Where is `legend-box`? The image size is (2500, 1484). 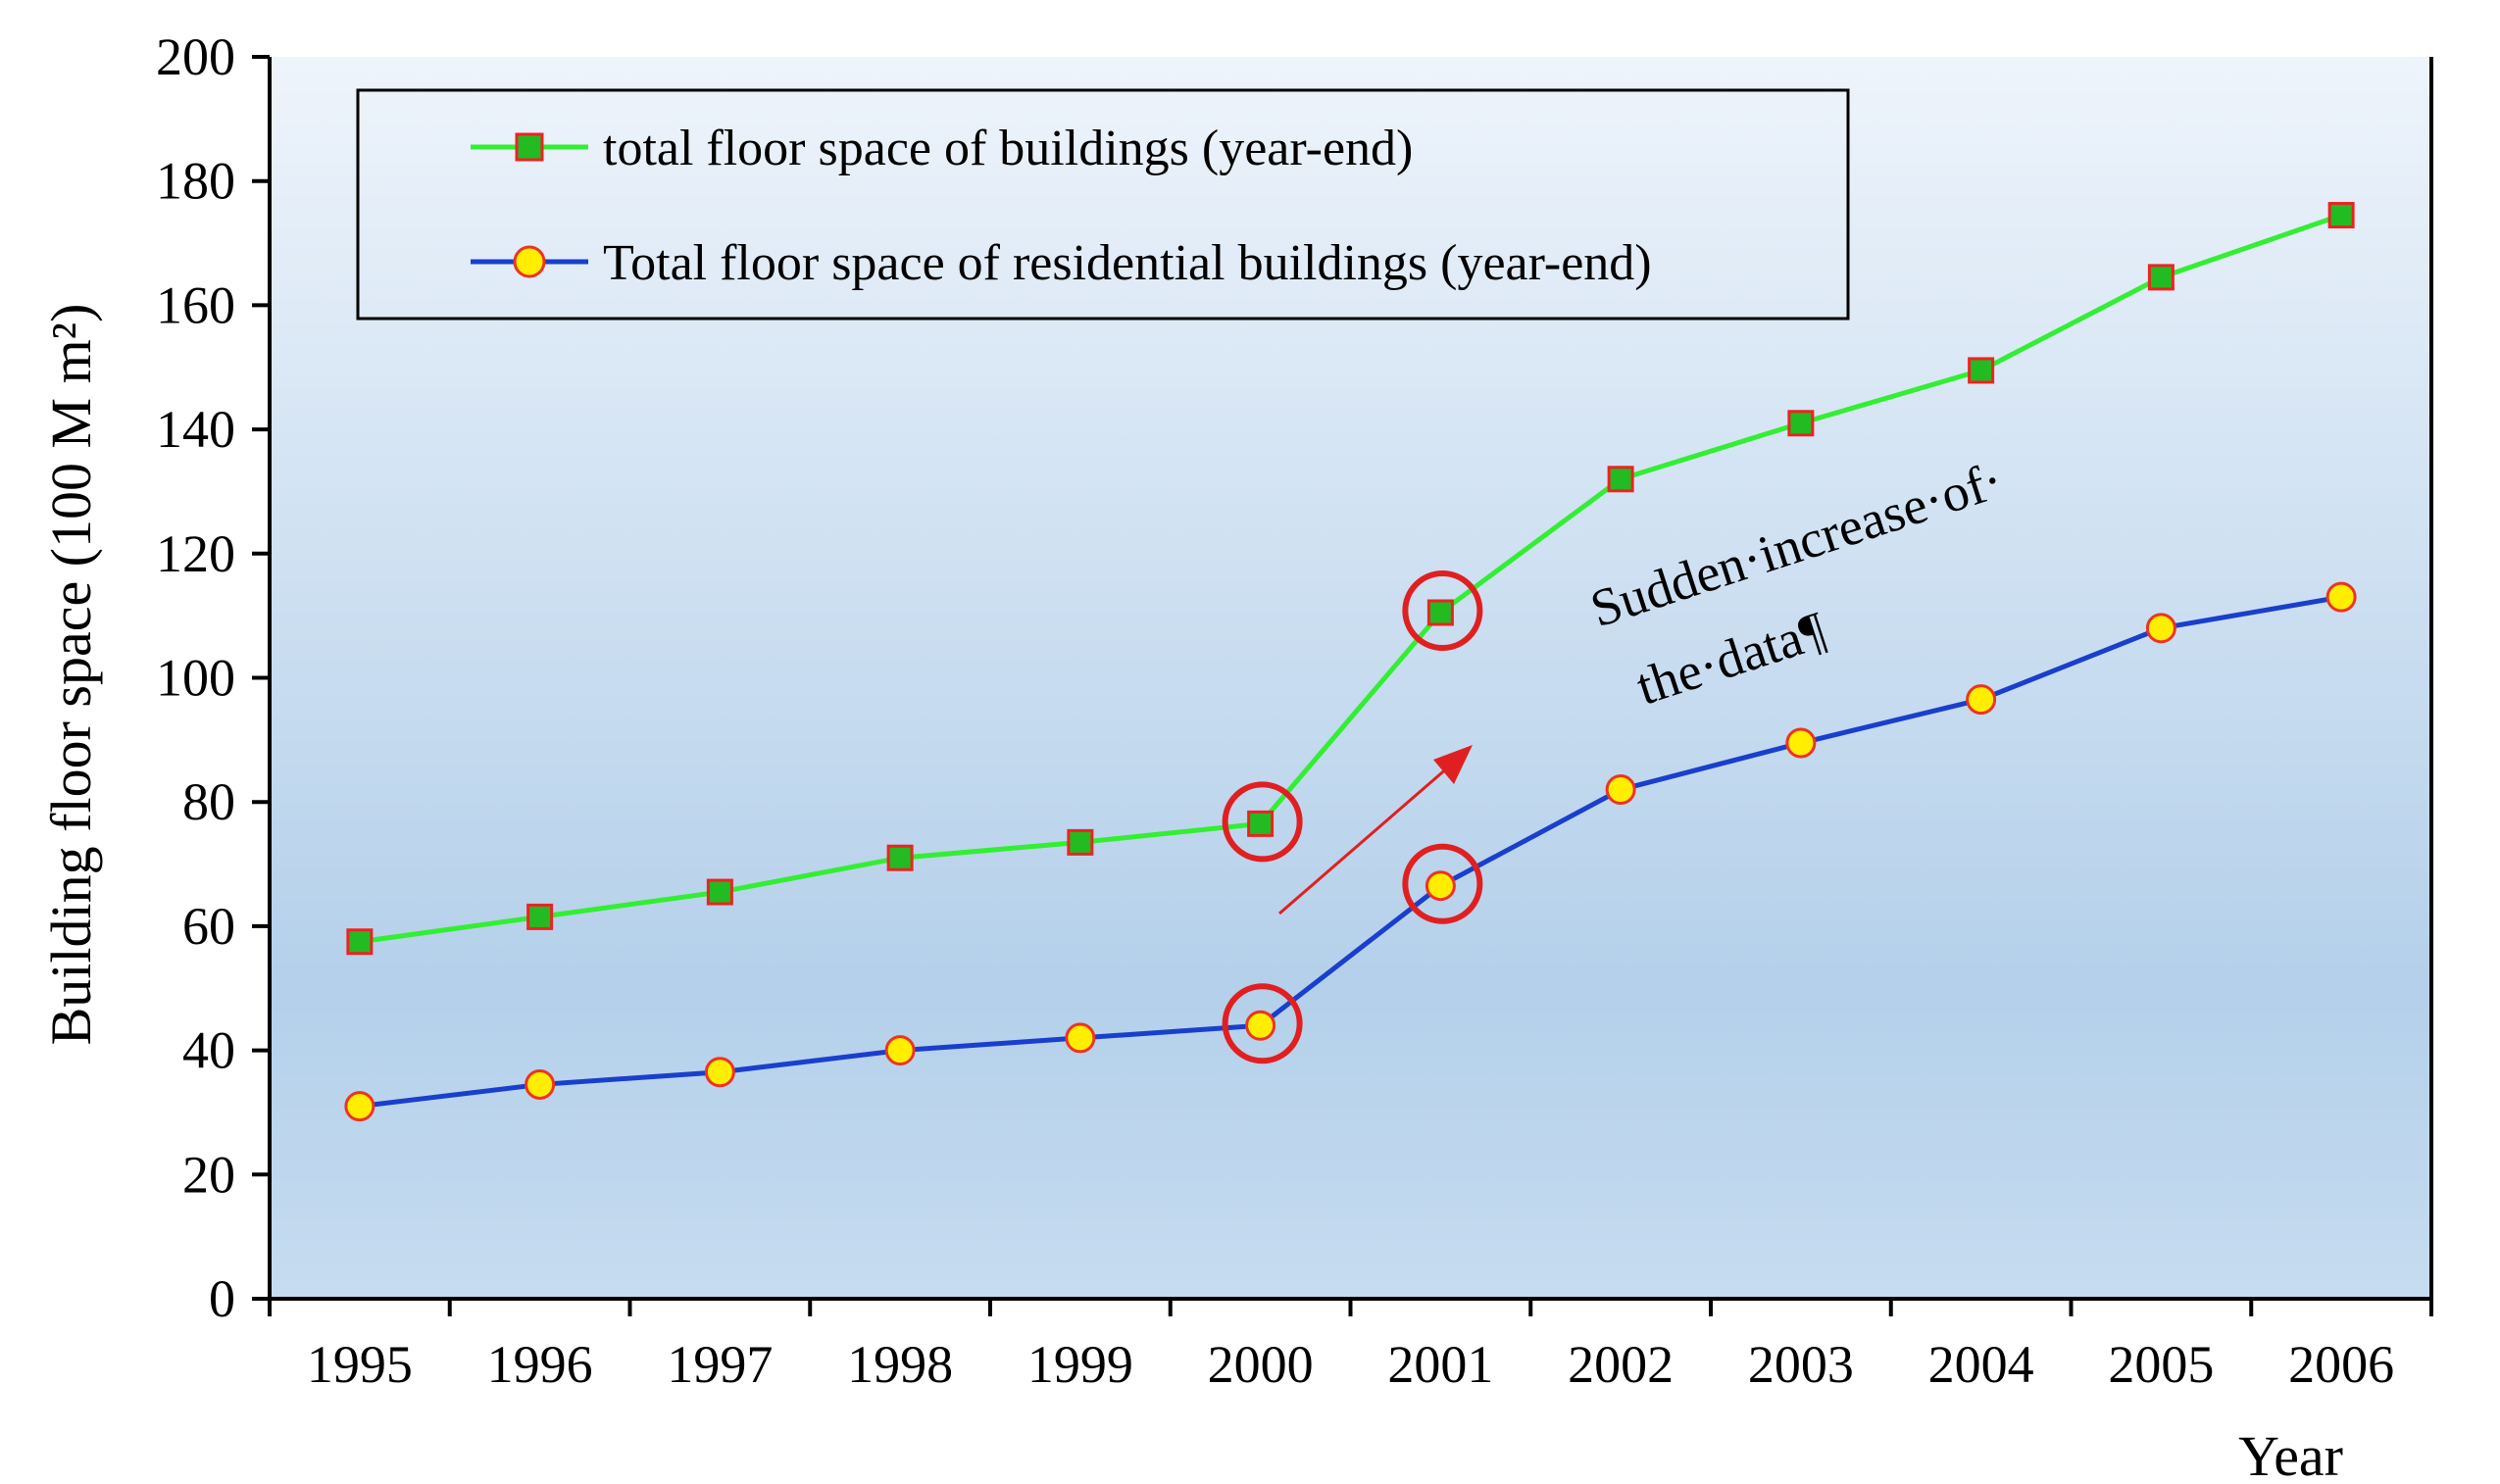
legend-box is located at coordinates (1103, 204).